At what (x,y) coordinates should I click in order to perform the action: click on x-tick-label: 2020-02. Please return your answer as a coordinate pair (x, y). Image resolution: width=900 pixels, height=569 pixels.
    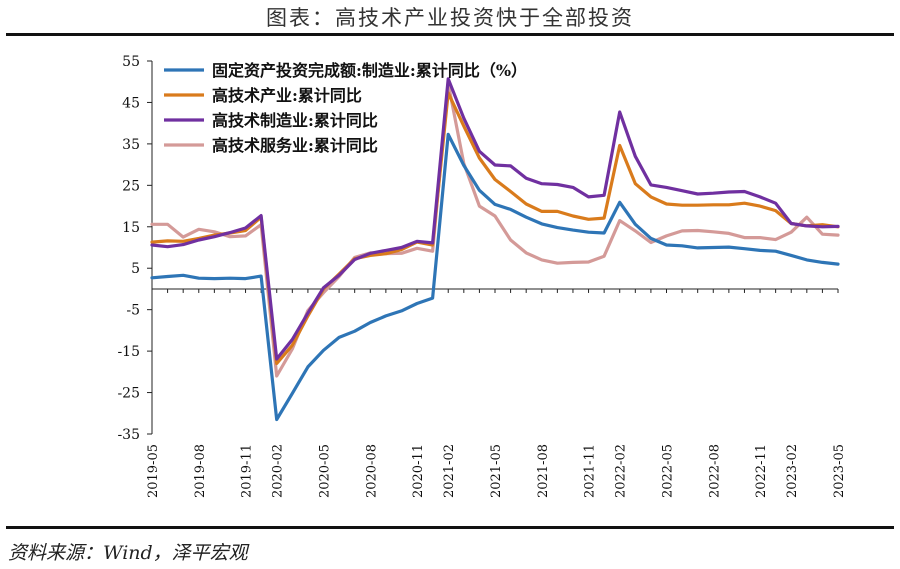
    Looking at the image, I should click on (278, 471).